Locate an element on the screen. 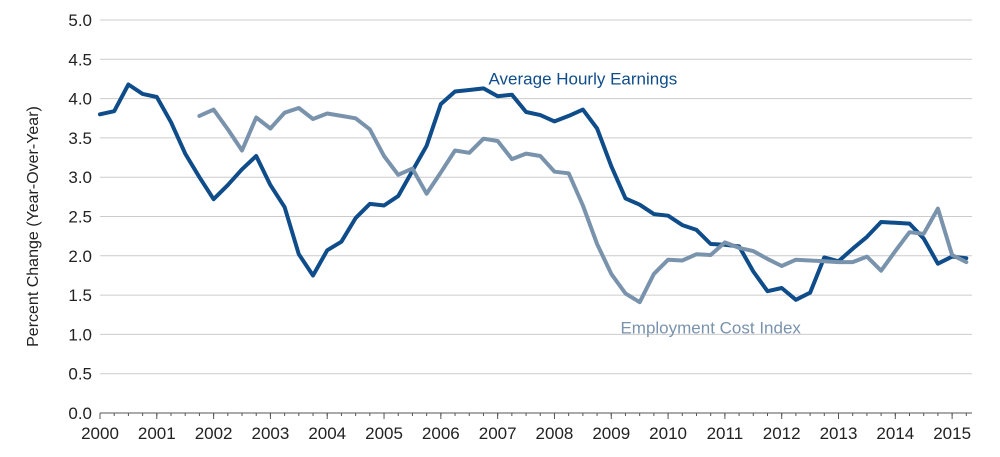 This screenshot has height=457, width=1000. x-tick-label: 2002 is located at coordinates (214, 433).